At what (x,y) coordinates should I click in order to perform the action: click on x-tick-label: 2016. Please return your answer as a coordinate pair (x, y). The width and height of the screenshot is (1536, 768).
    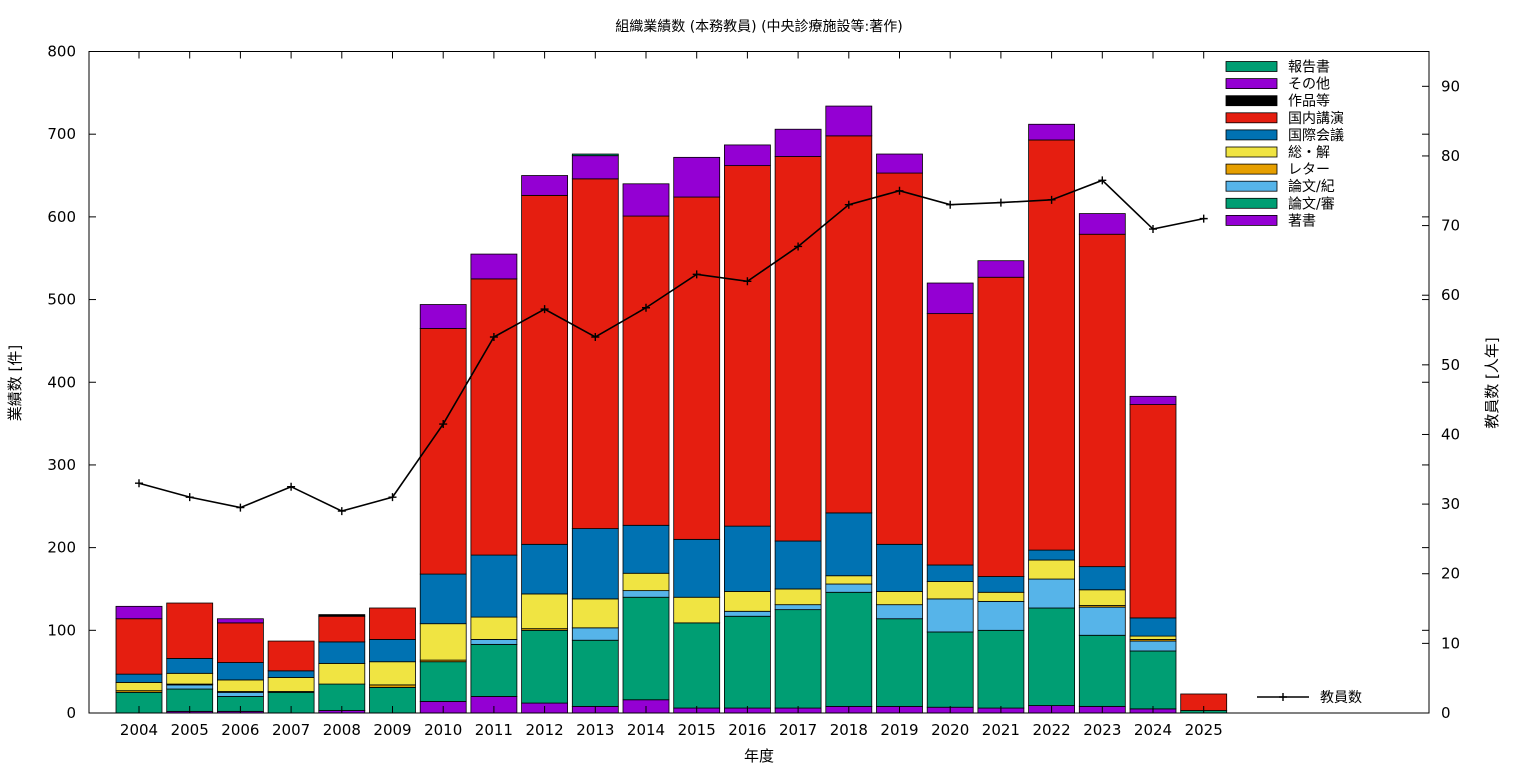
    Looking at the image, I should click on (747, 730).